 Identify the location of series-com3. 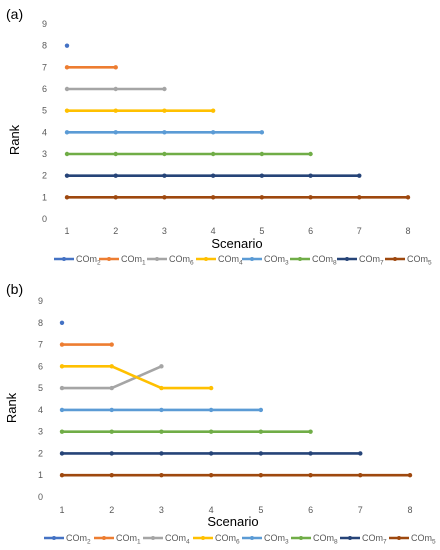
(164, 132).